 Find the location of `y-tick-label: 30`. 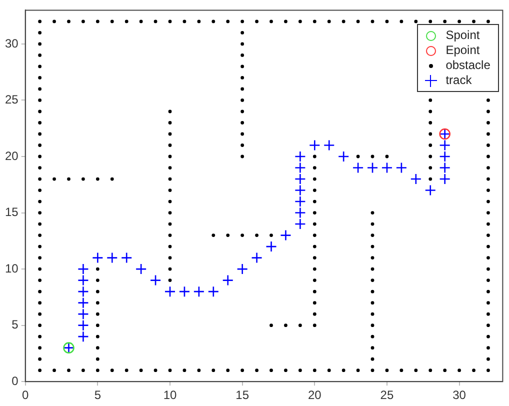

y-tick-label: 30 is located at coordinates (11, 43).